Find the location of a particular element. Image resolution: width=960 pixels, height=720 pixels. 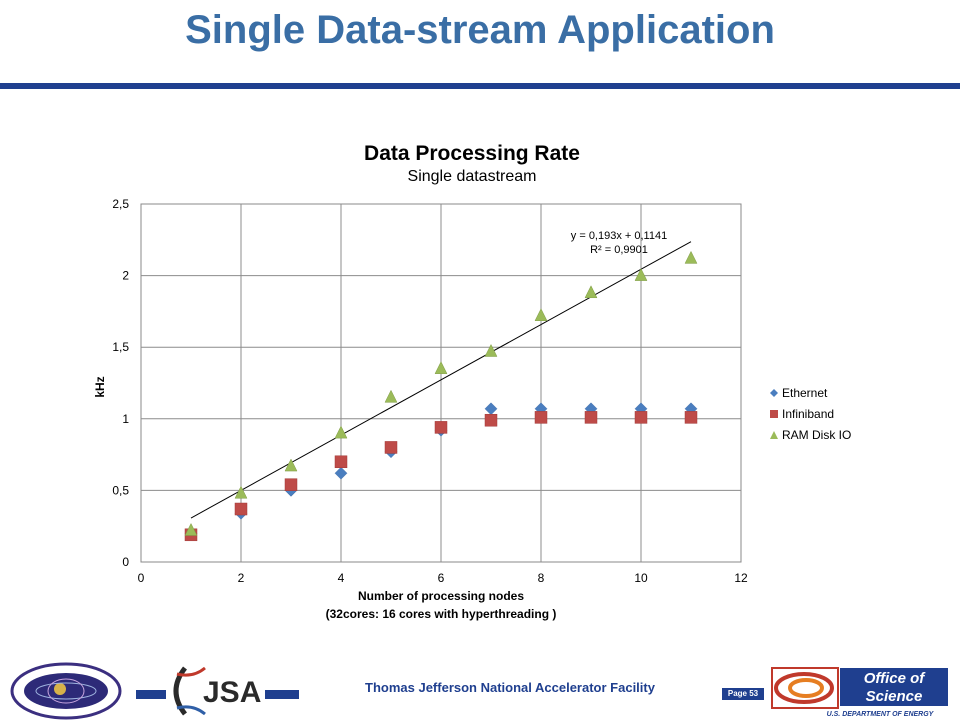

diamond-marker-icon is located at coordinates (774, 392).